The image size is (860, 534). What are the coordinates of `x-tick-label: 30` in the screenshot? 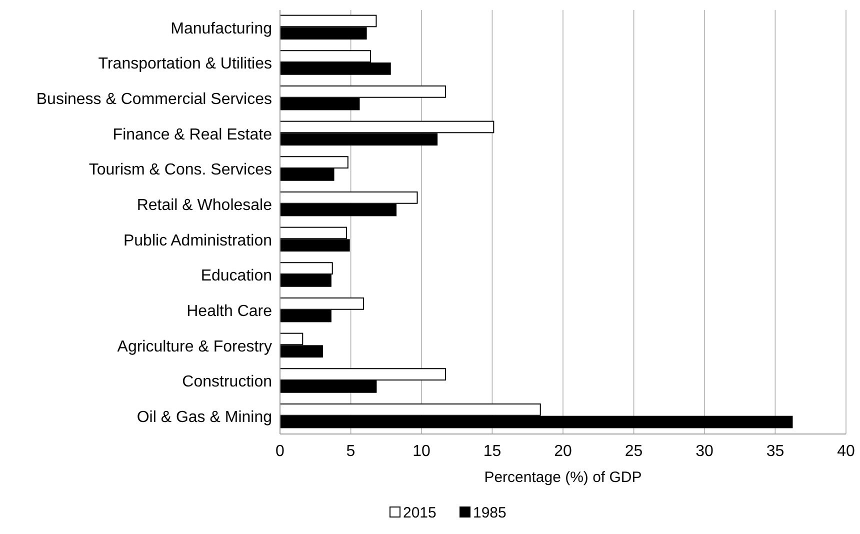 It's located at (705, 451).